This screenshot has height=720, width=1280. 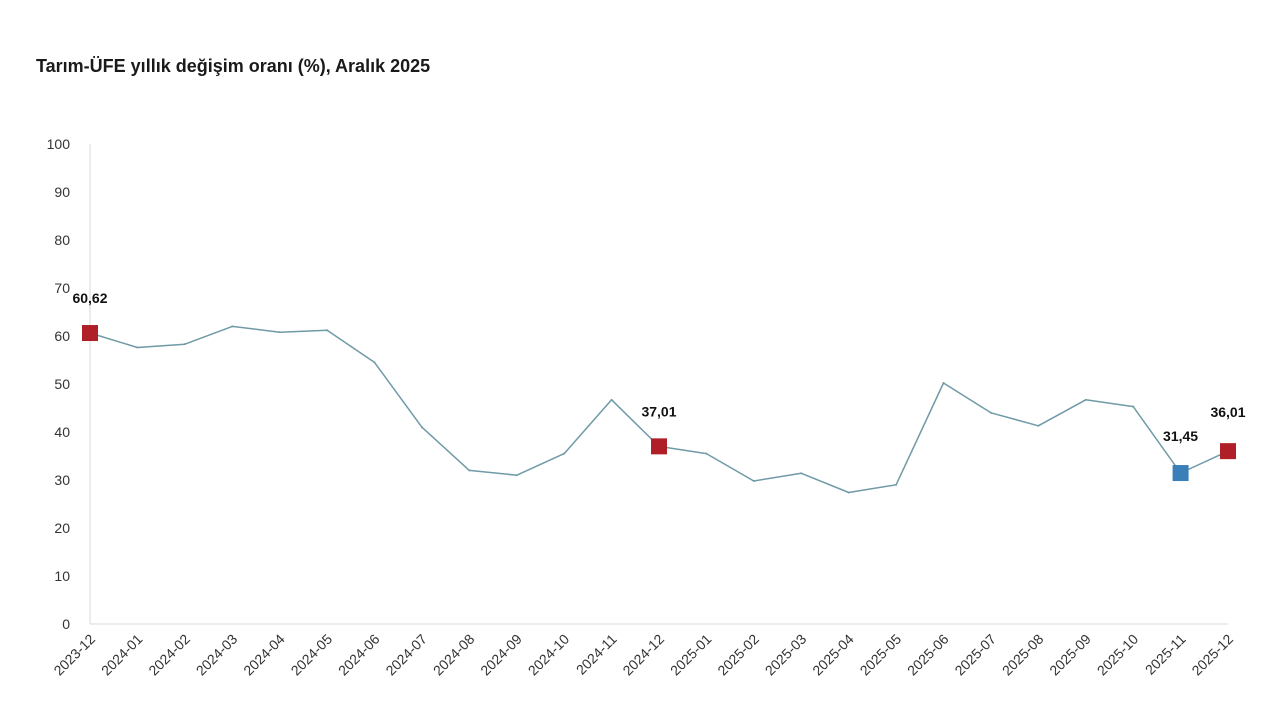 I want to click on y-tick-label: 100, so click(x=59, y=144).